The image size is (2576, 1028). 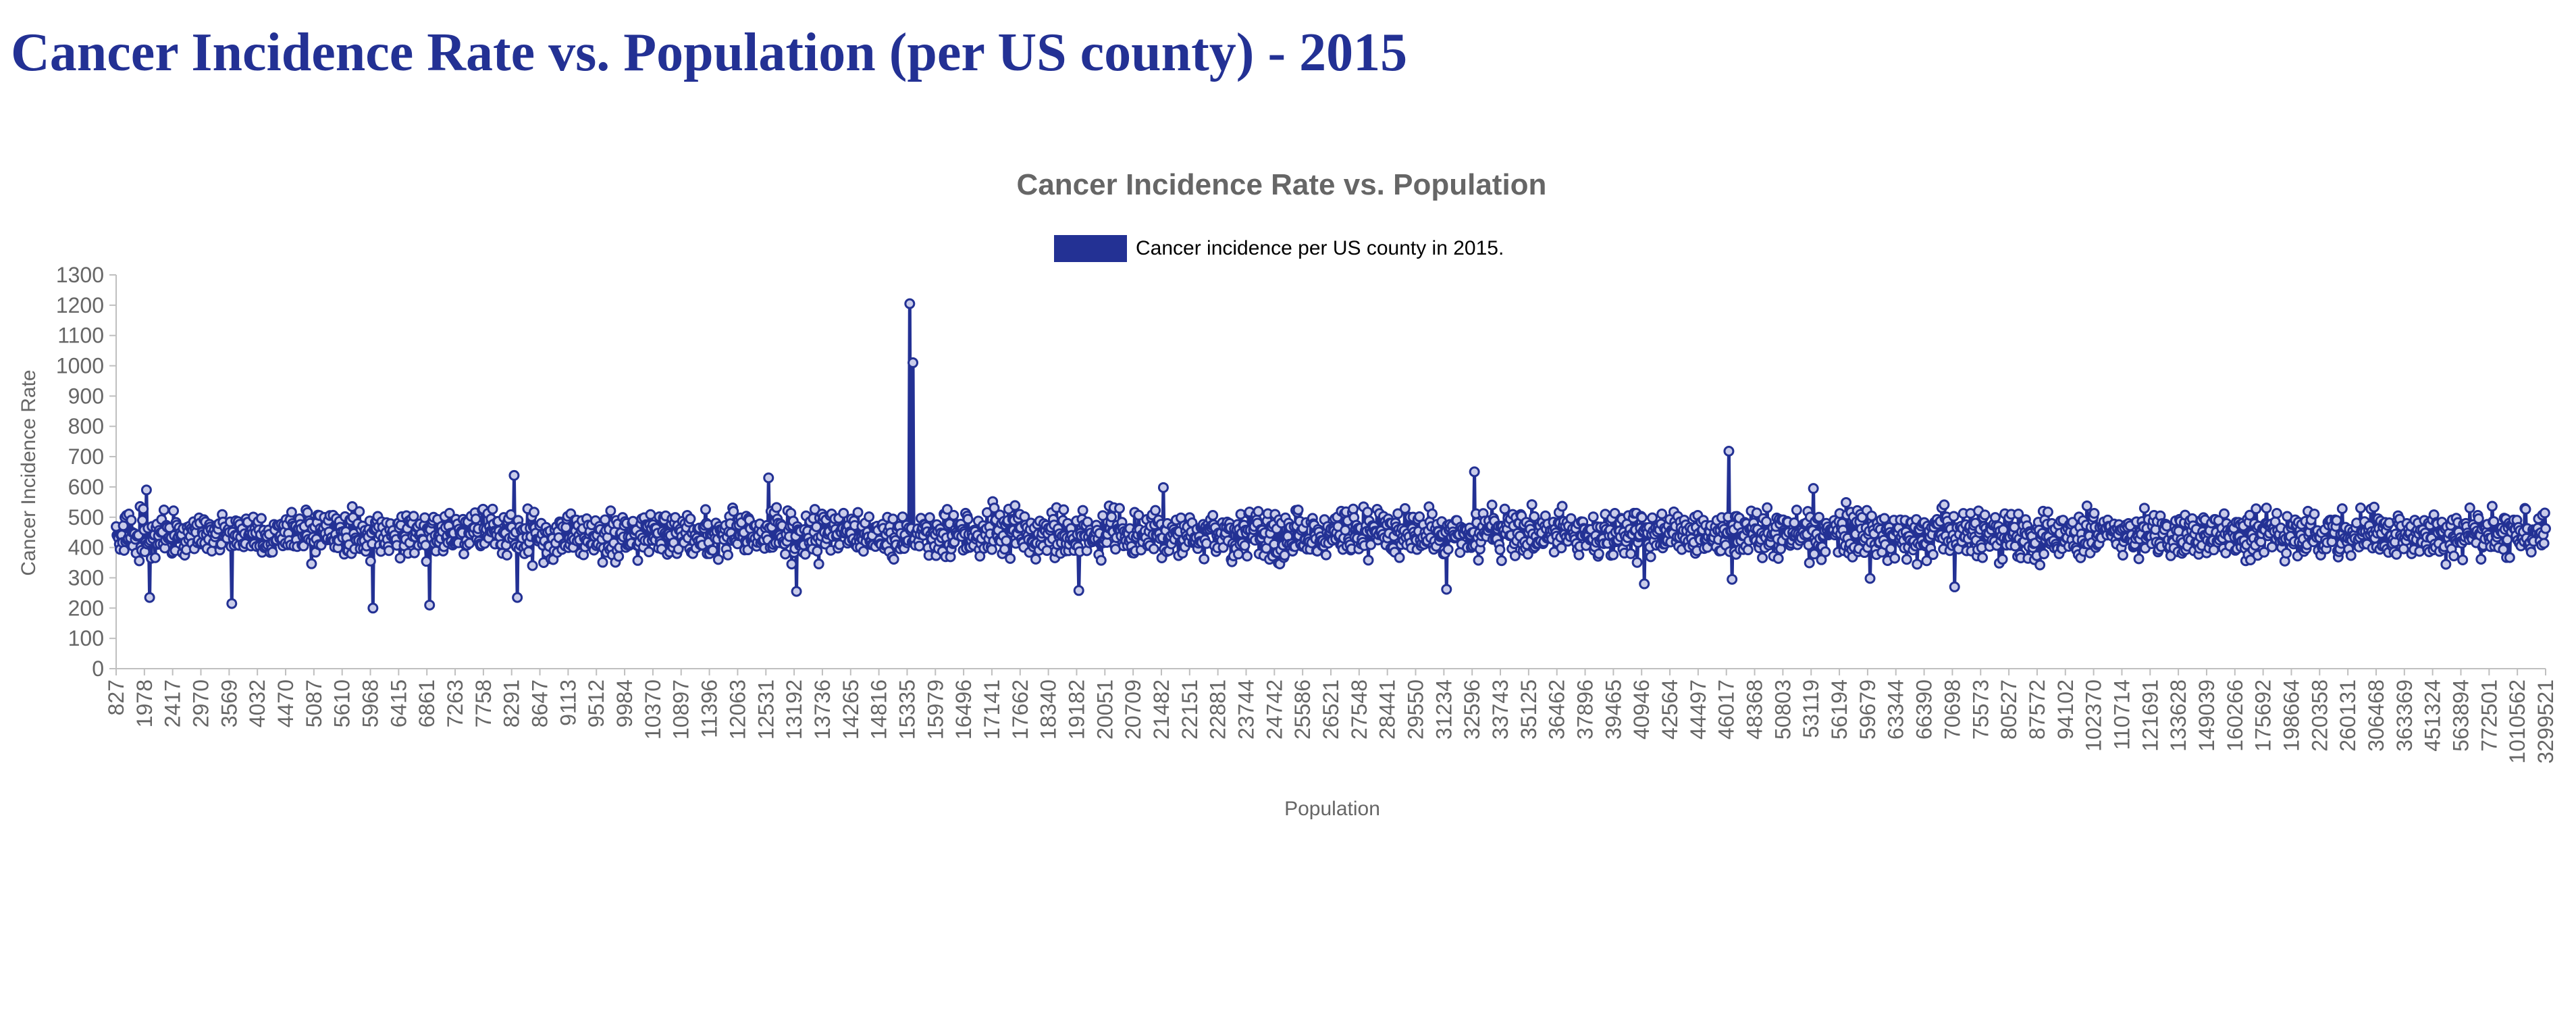 What do you see at coordinates (1444, 709) in the screenshot?
I see `x-tick-label: 31234` at bounding box center [1444, 709].